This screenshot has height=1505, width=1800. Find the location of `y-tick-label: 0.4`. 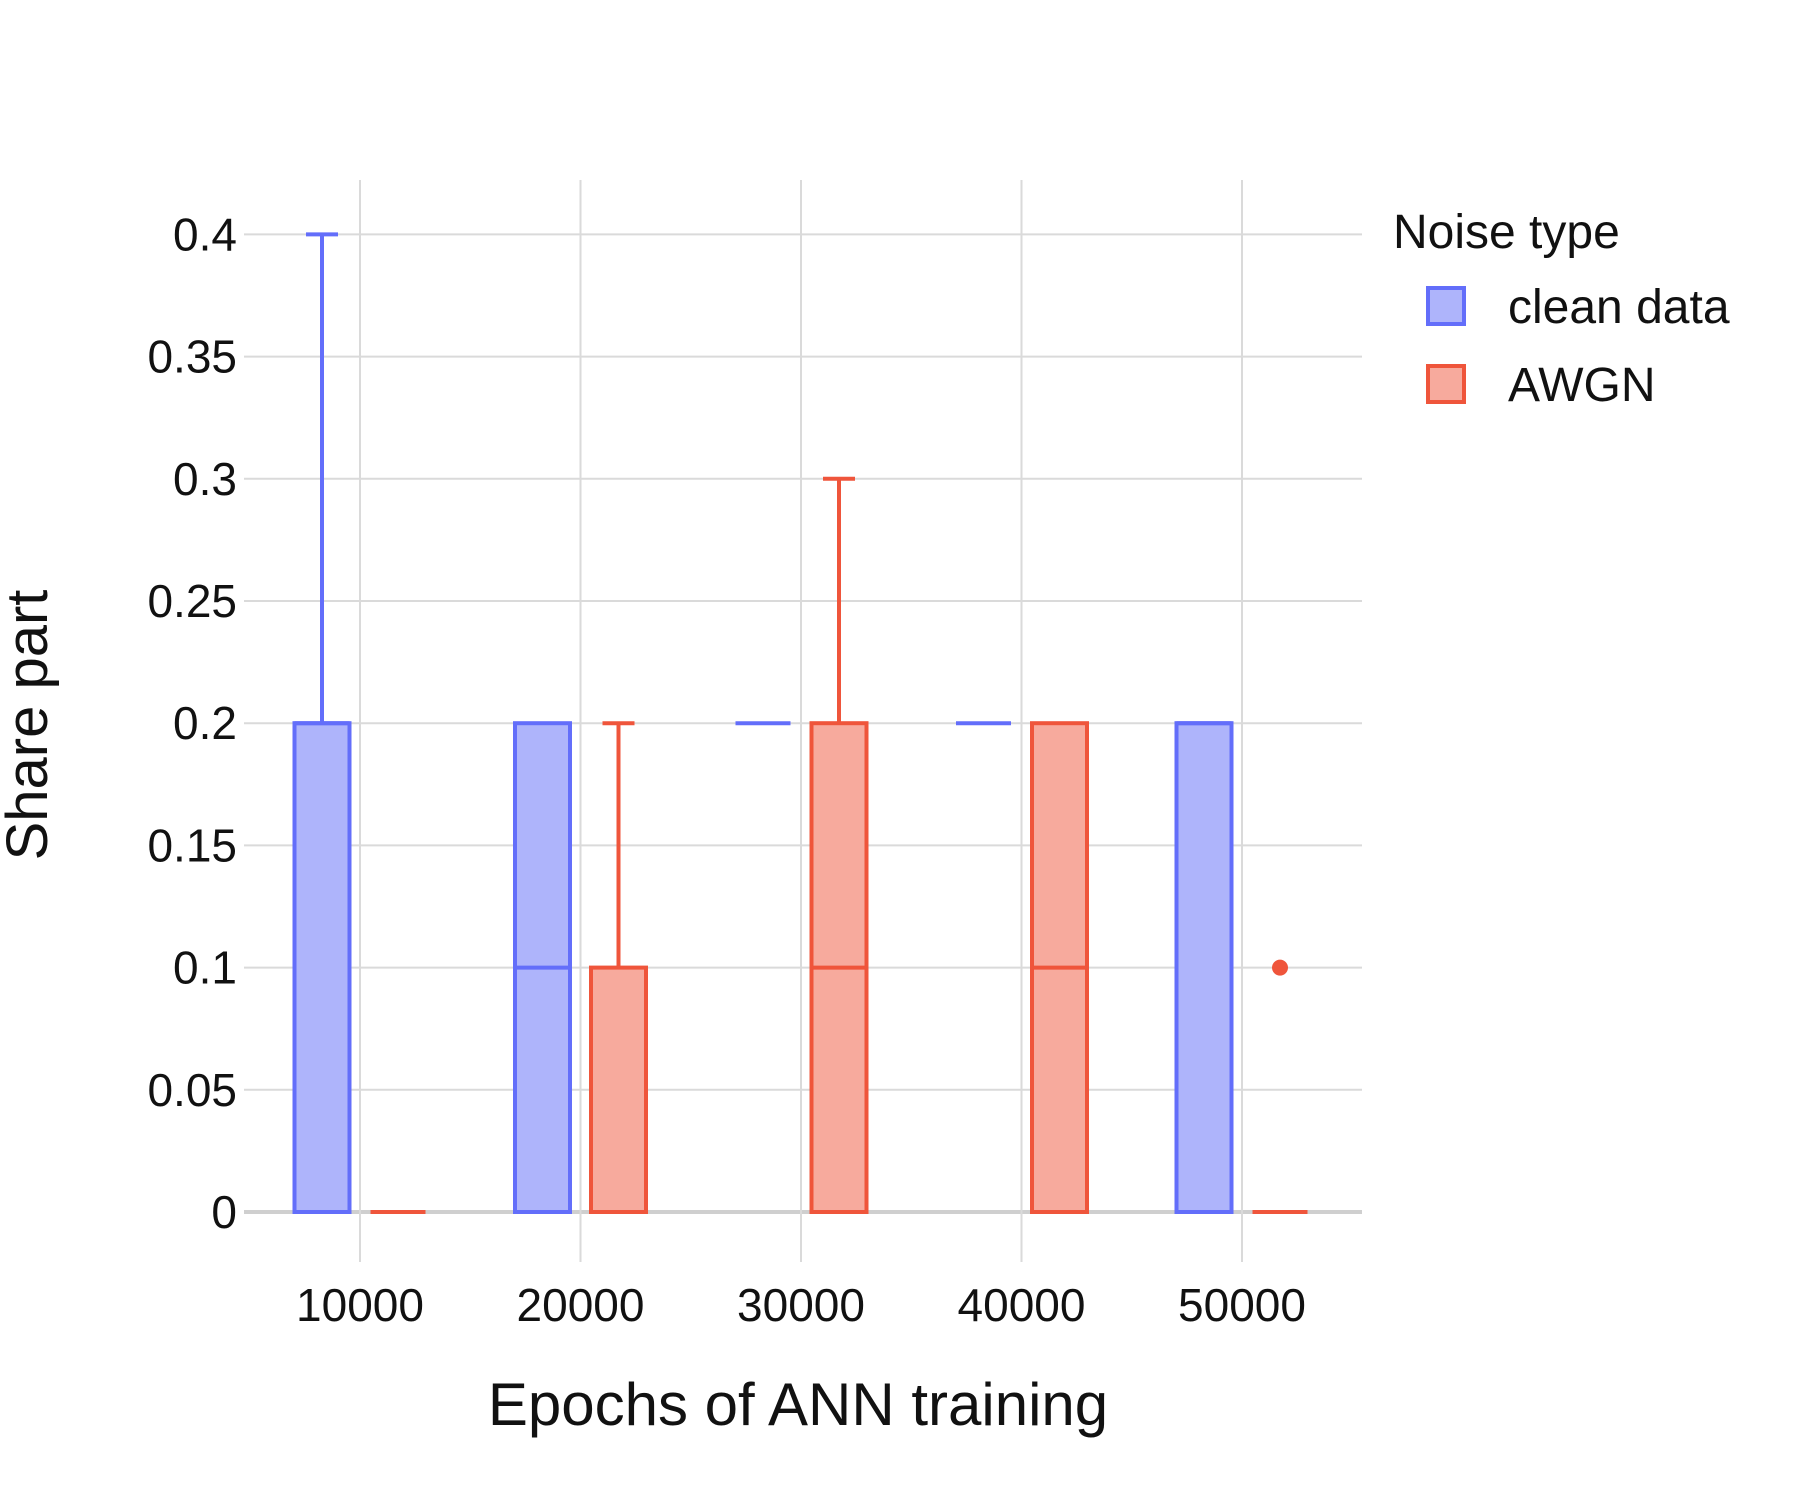

y-tick-label: 0.4 is located at coordinates (205, 234).